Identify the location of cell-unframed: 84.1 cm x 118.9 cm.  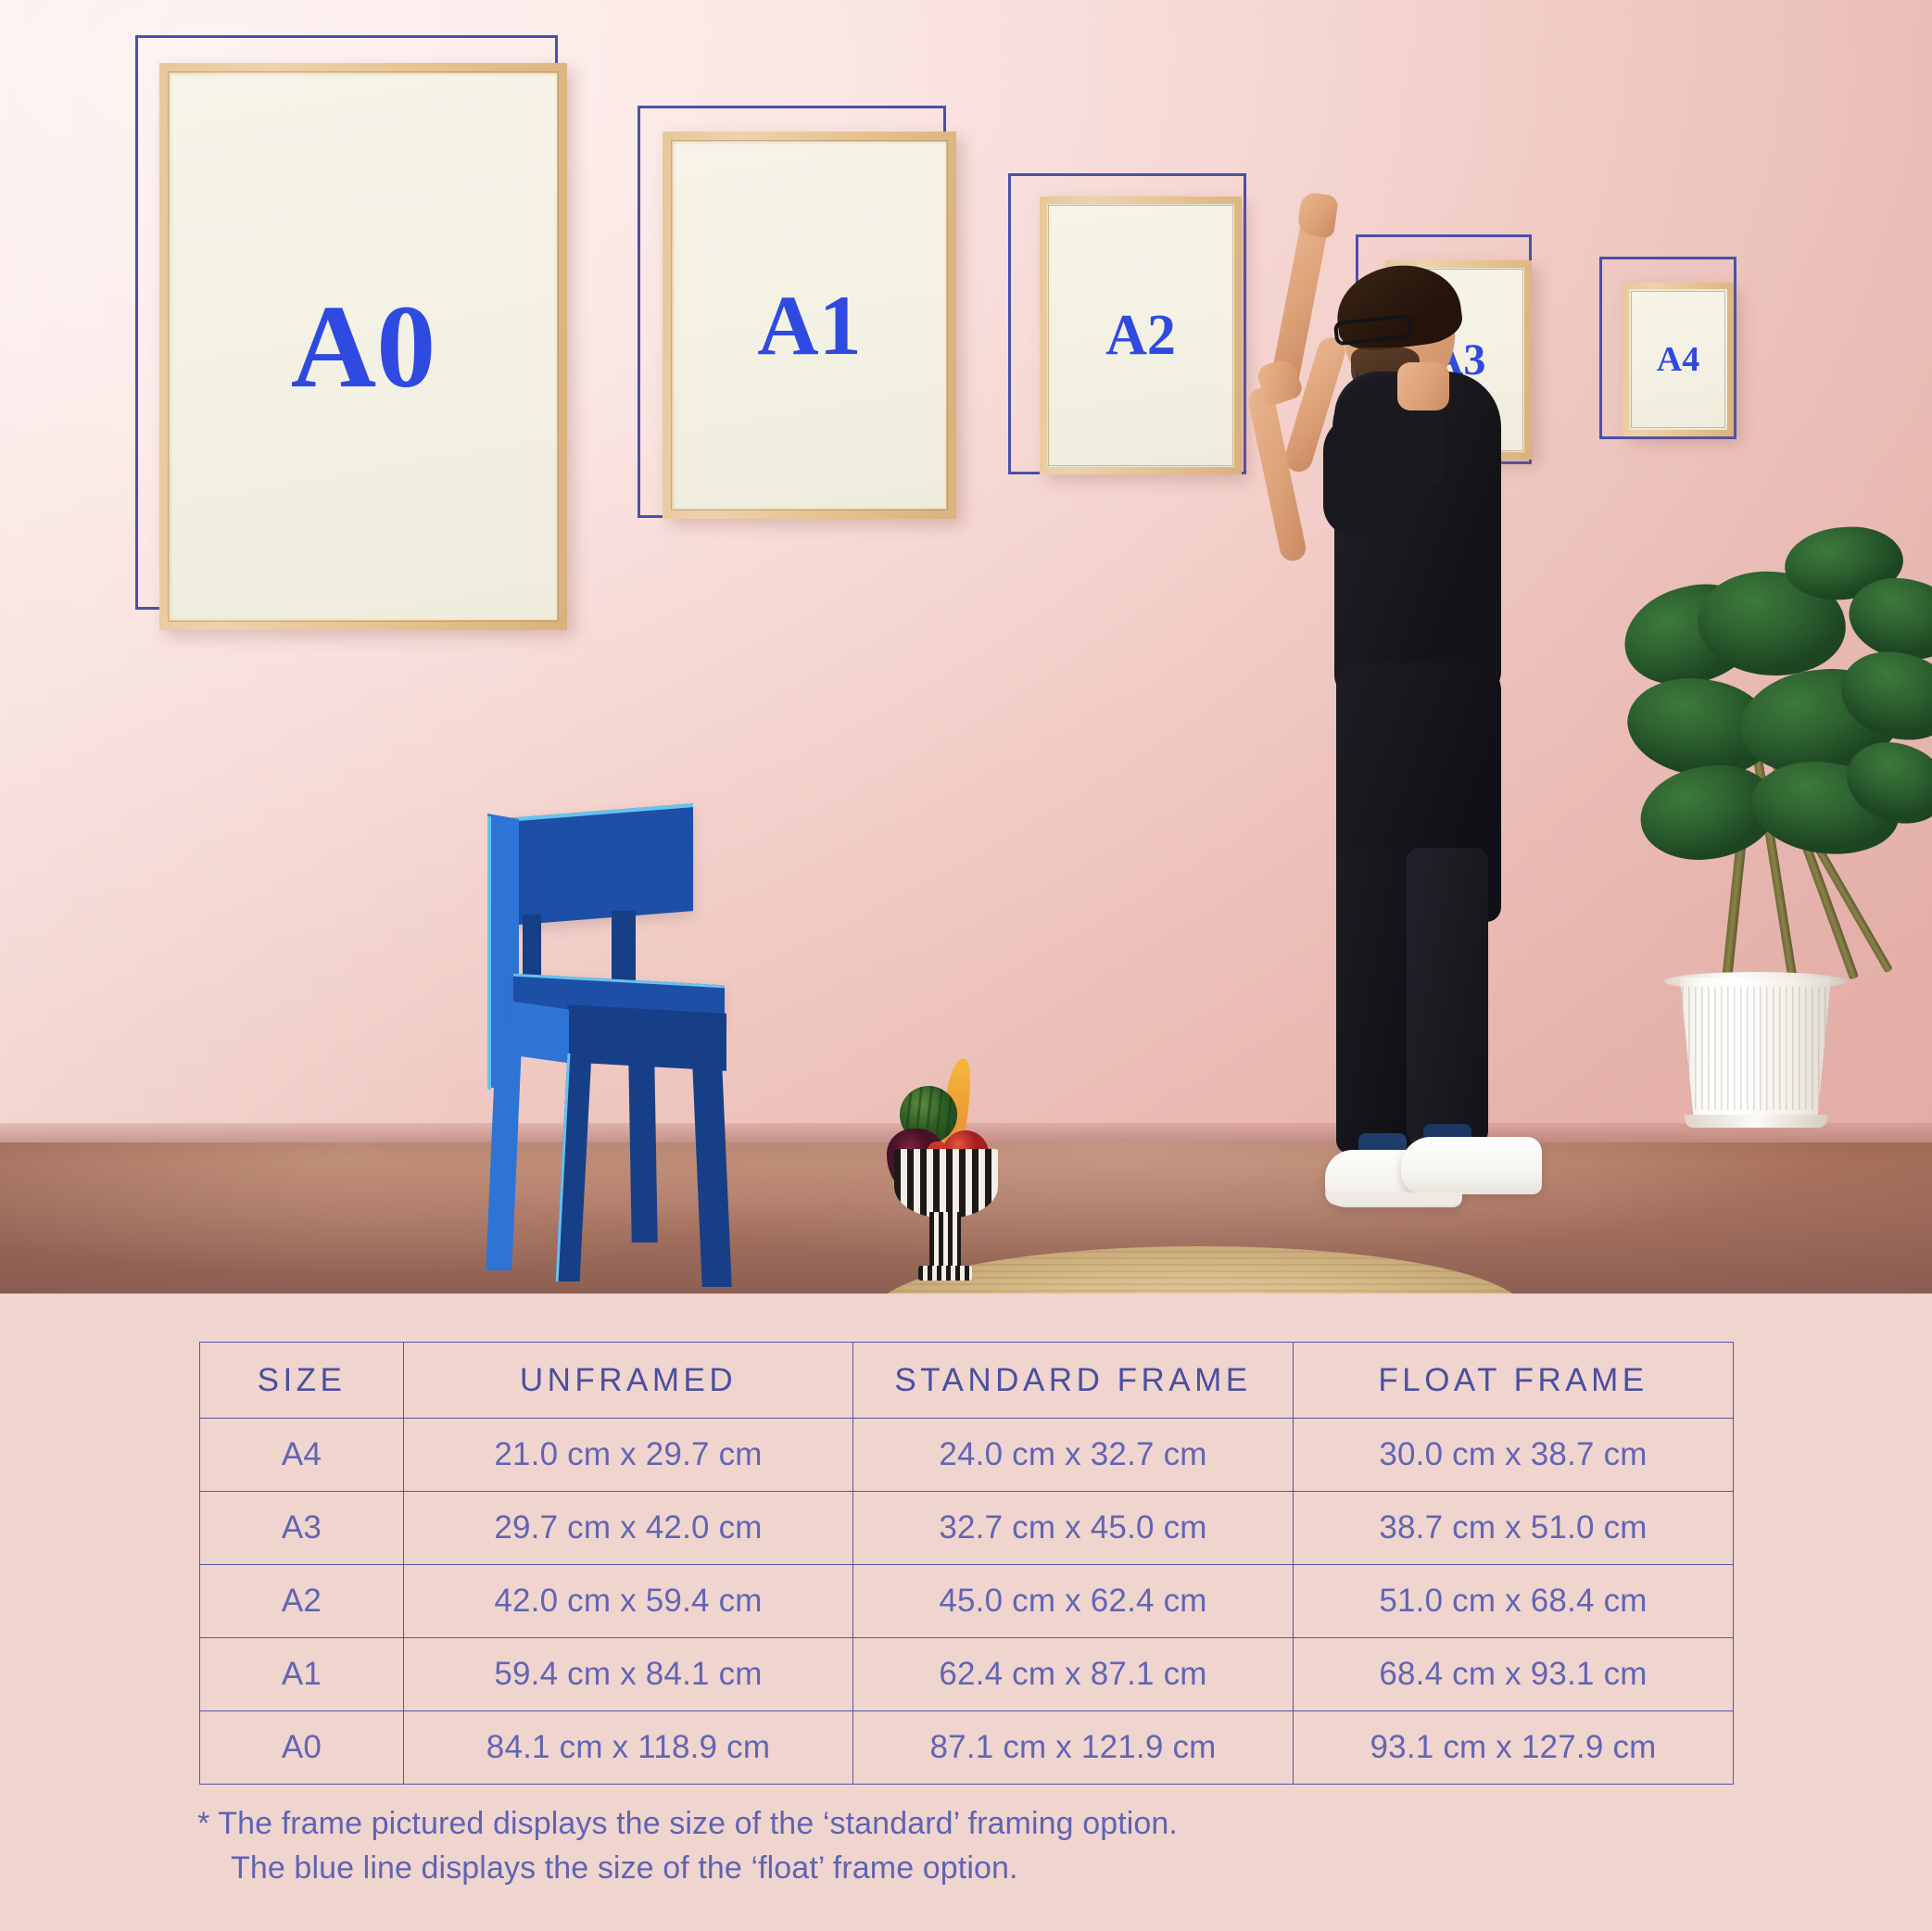
(628, 1747).